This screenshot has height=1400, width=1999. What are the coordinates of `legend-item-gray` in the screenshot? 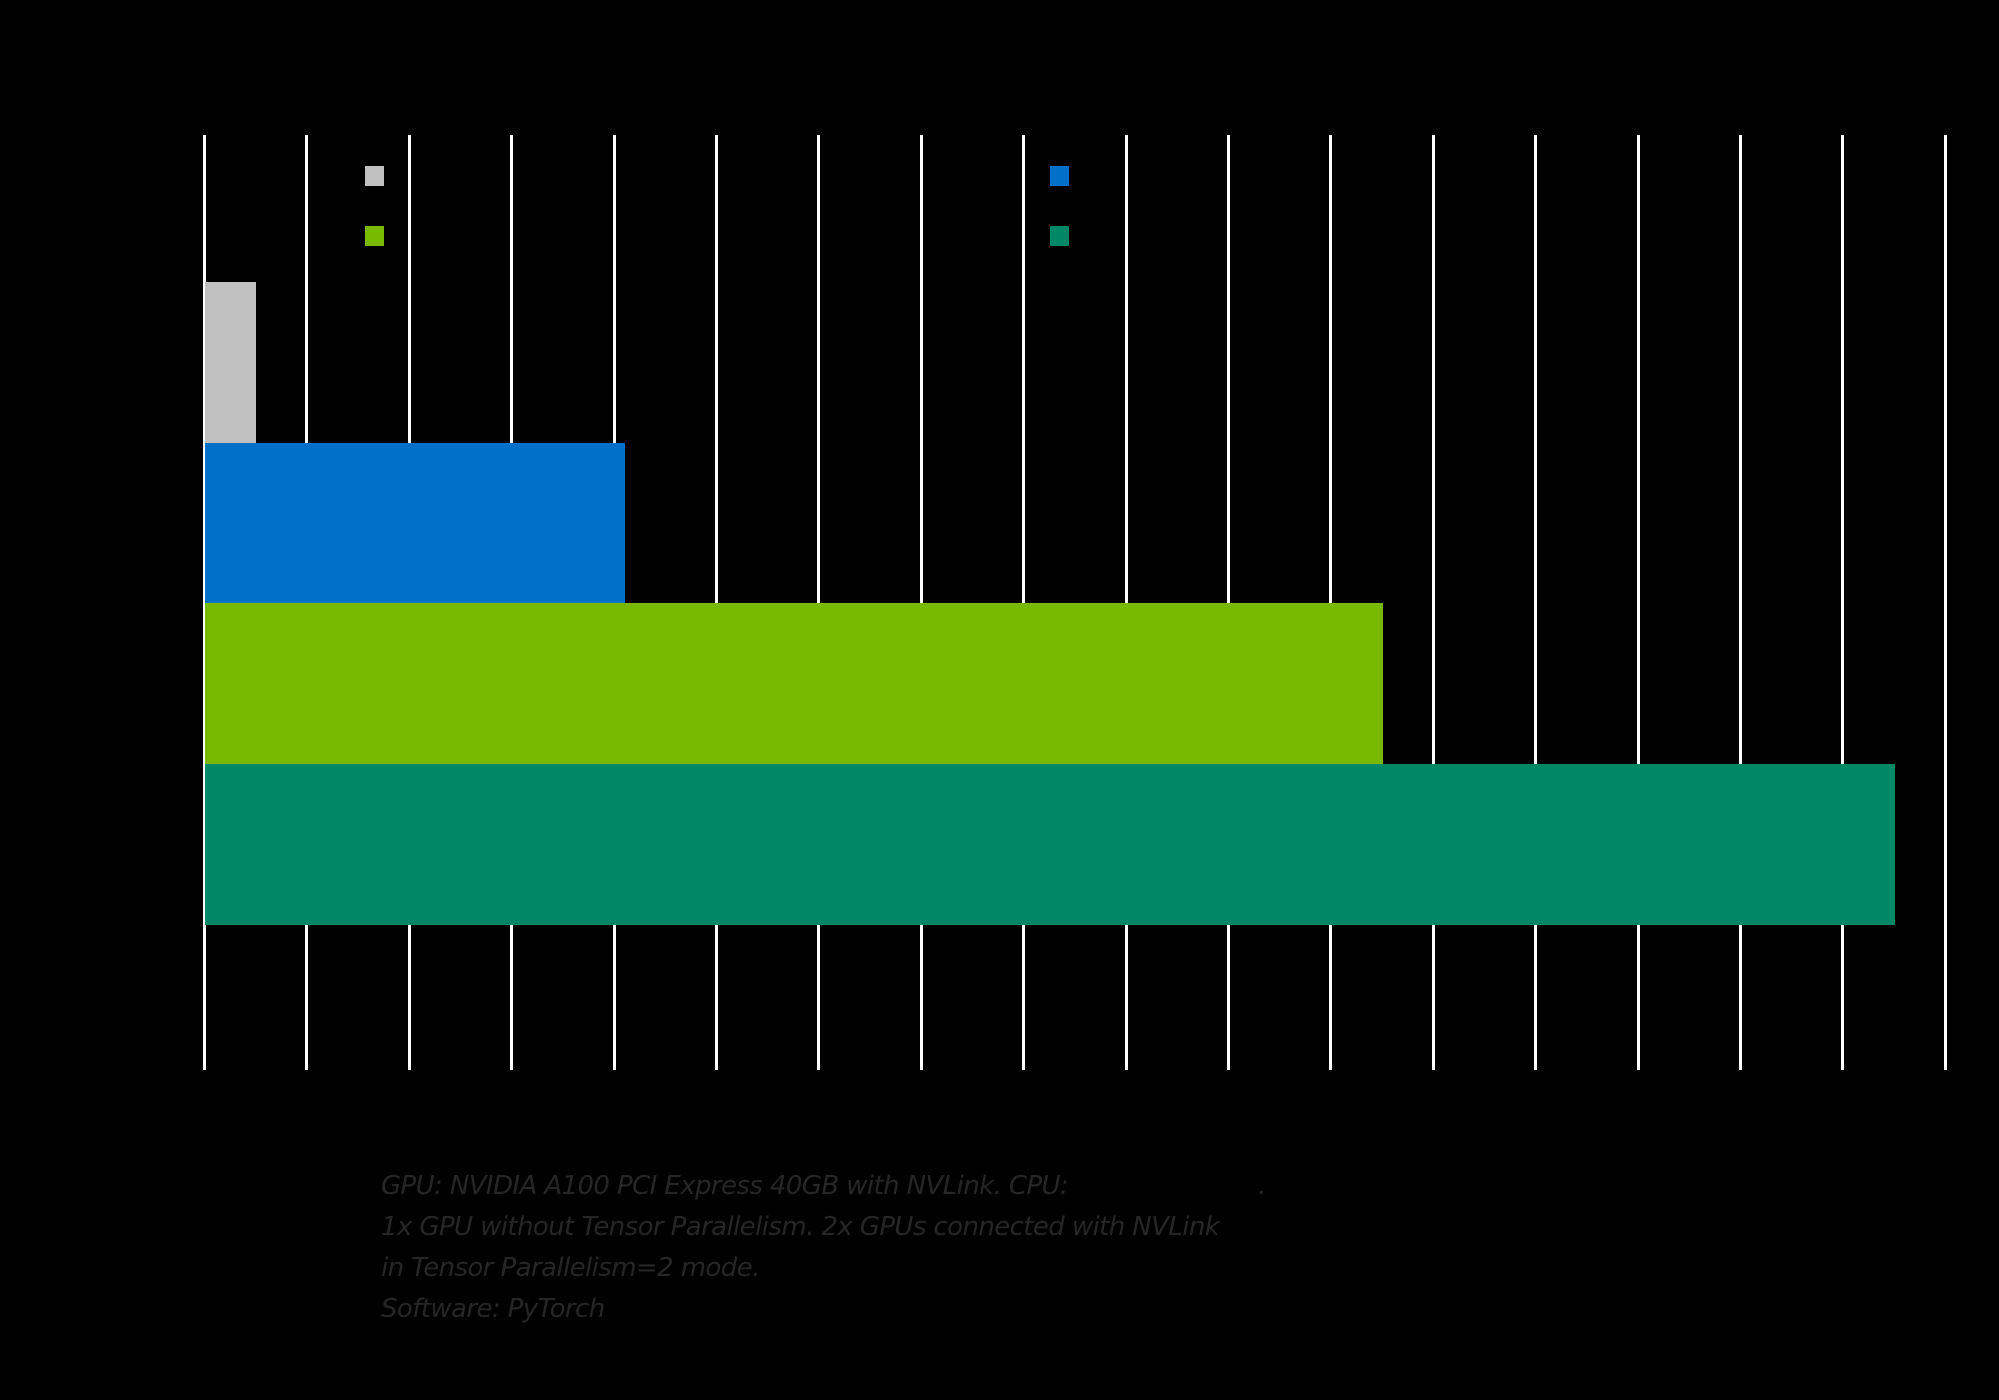 It's located at (383, 176).